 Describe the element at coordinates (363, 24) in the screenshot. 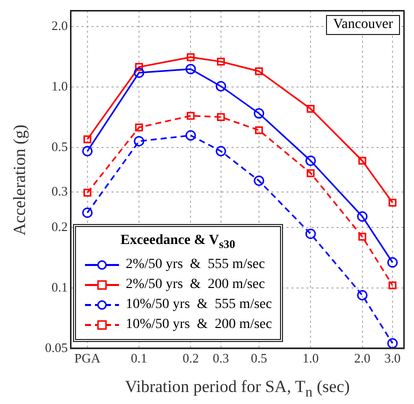

I see `annotation: Vancouver` at that location.